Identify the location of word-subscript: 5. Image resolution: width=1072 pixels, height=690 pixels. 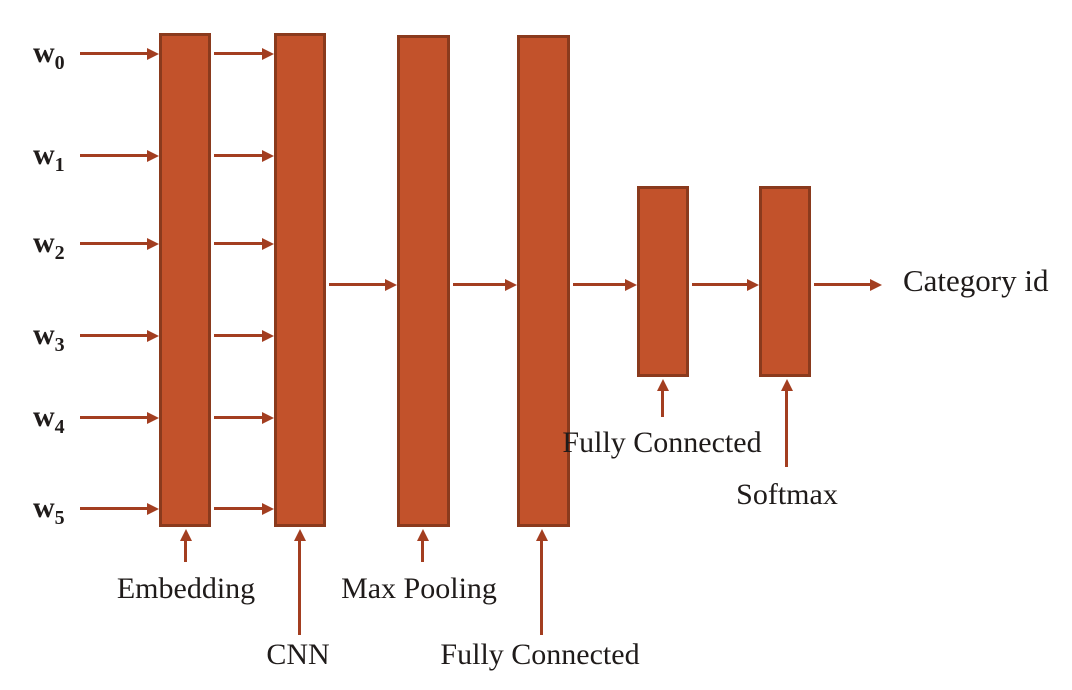
(59, 518).